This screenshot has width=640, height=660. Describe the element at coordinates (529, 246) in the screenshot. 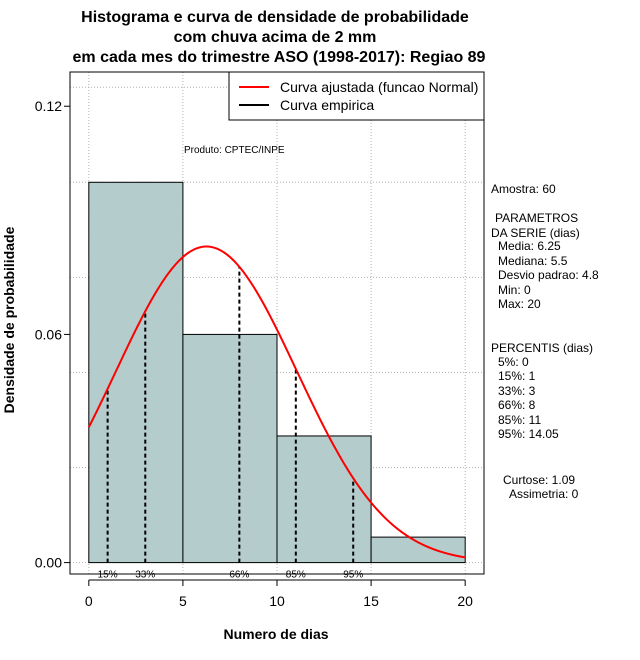

I see `stat-media: Media: 6.25` at that location.